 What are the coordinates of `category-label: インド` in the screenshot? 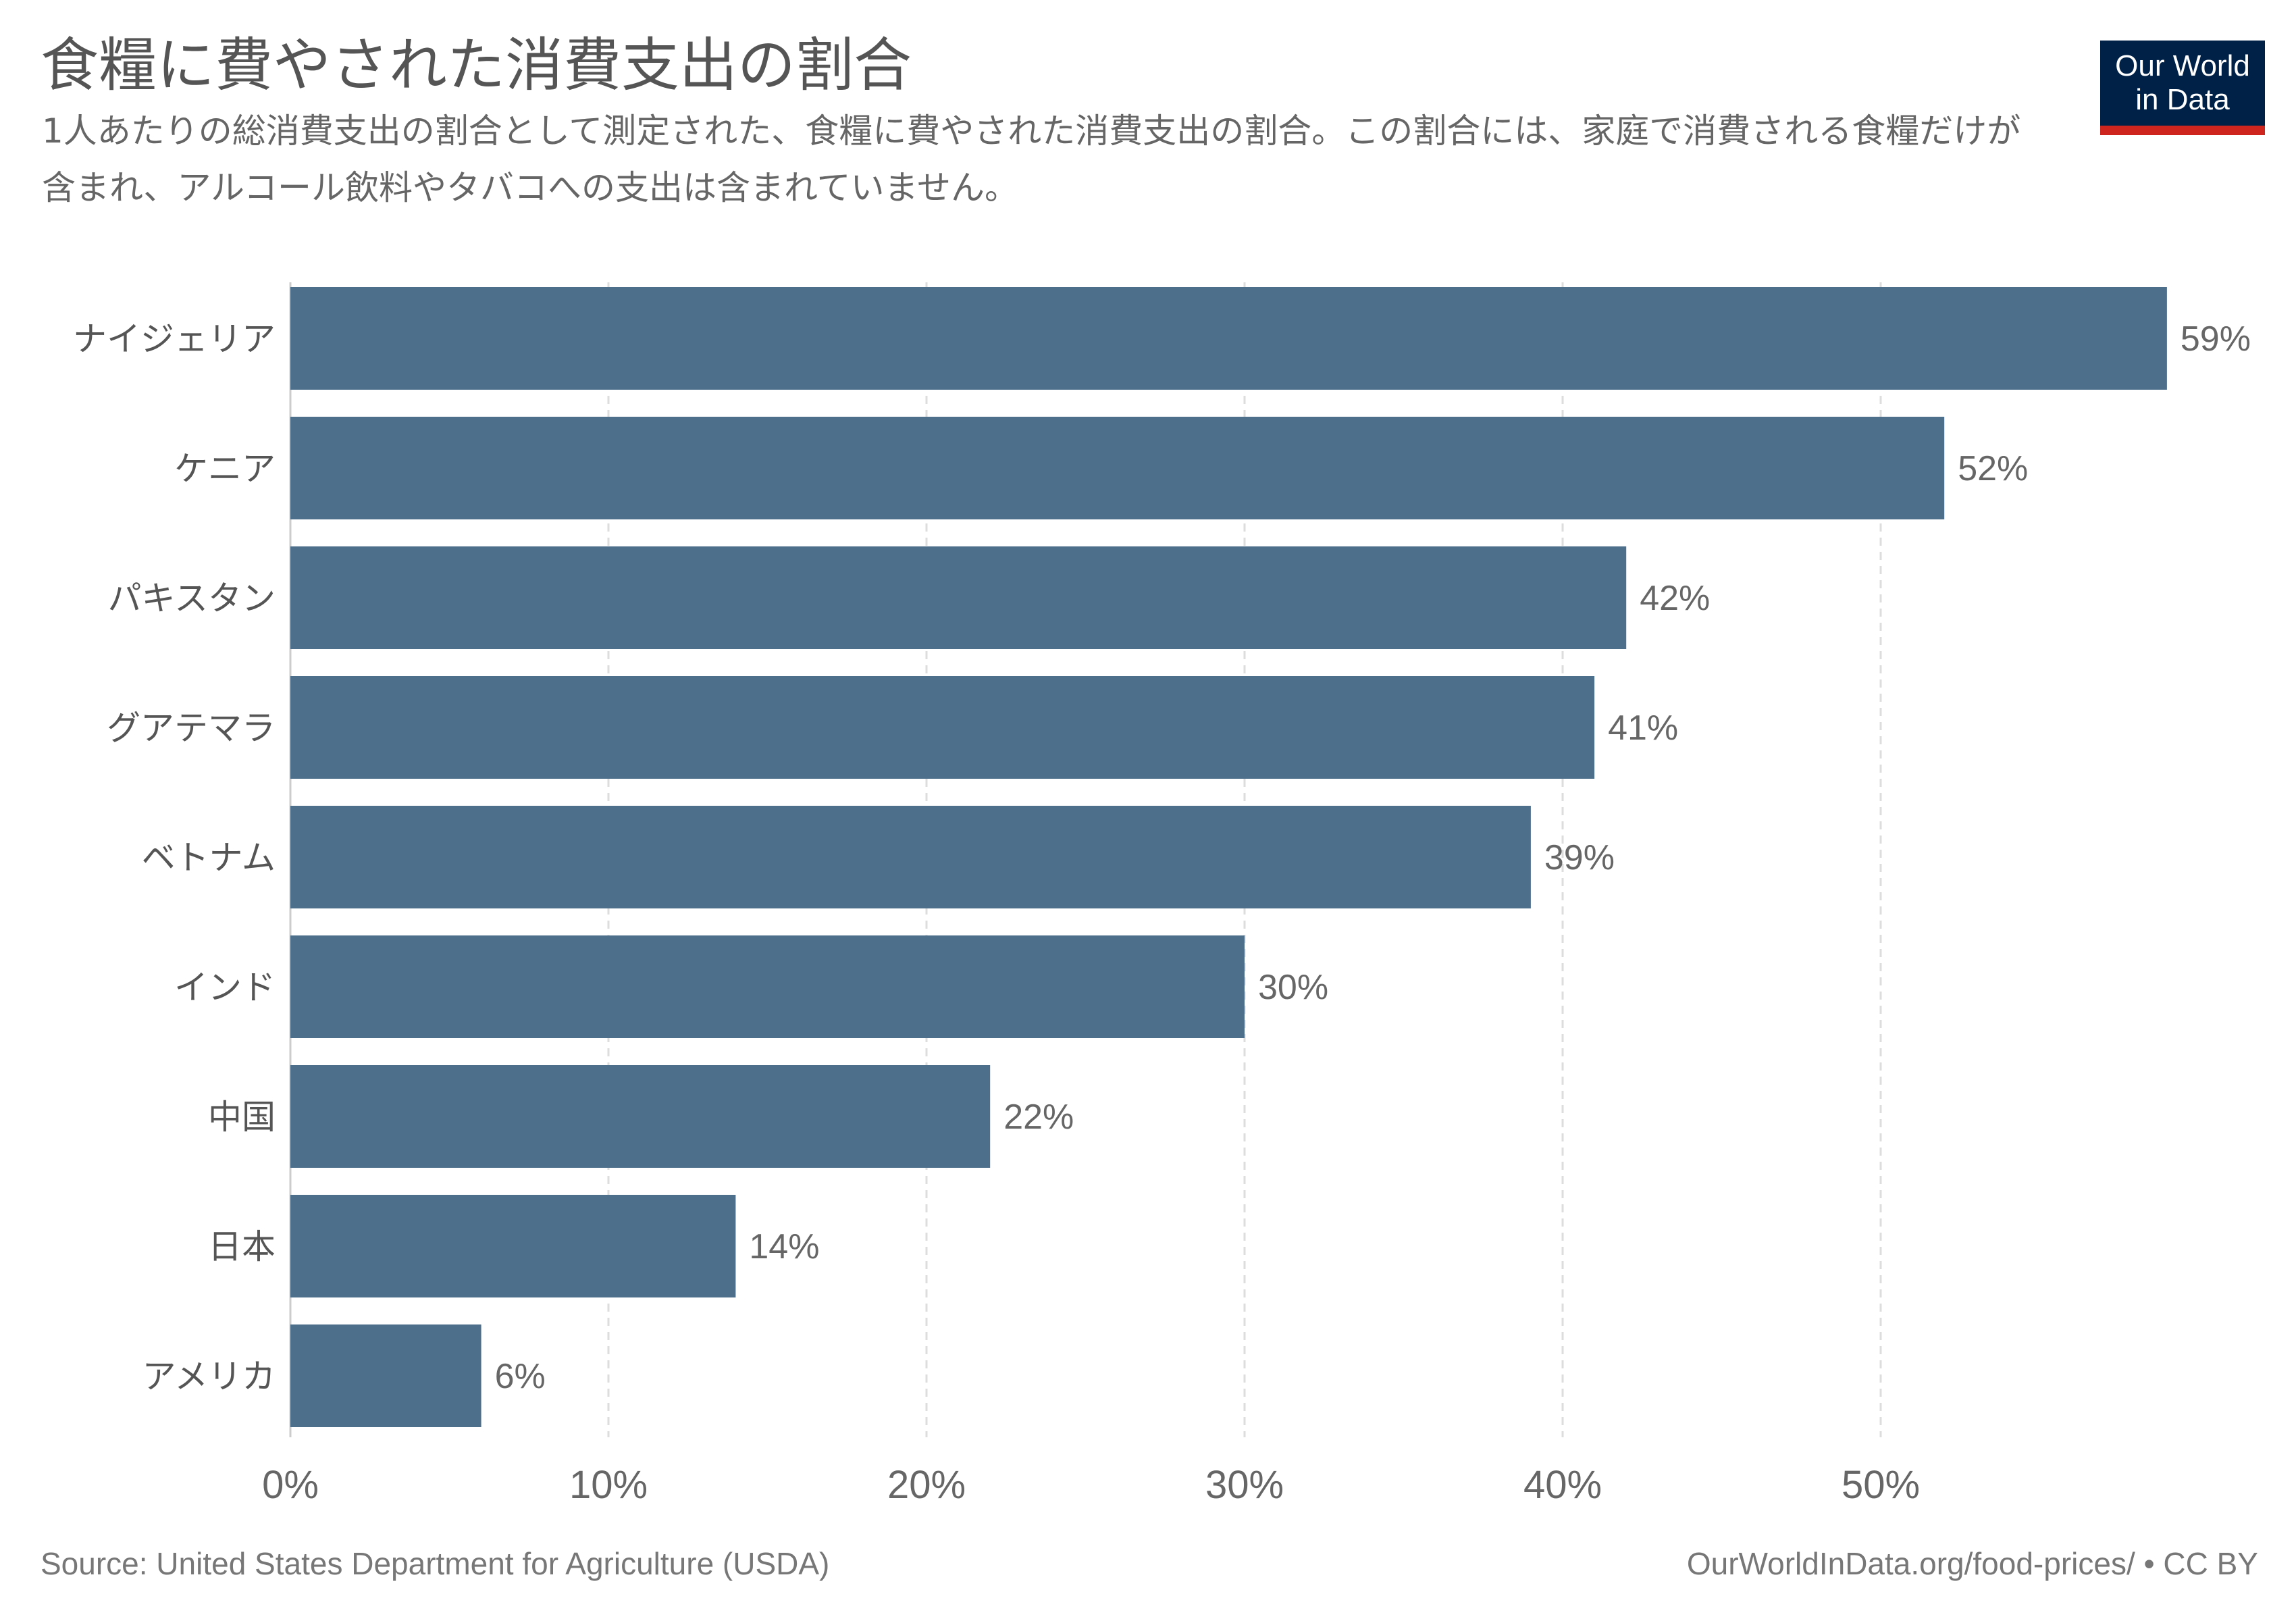 It's located at (225, 987).